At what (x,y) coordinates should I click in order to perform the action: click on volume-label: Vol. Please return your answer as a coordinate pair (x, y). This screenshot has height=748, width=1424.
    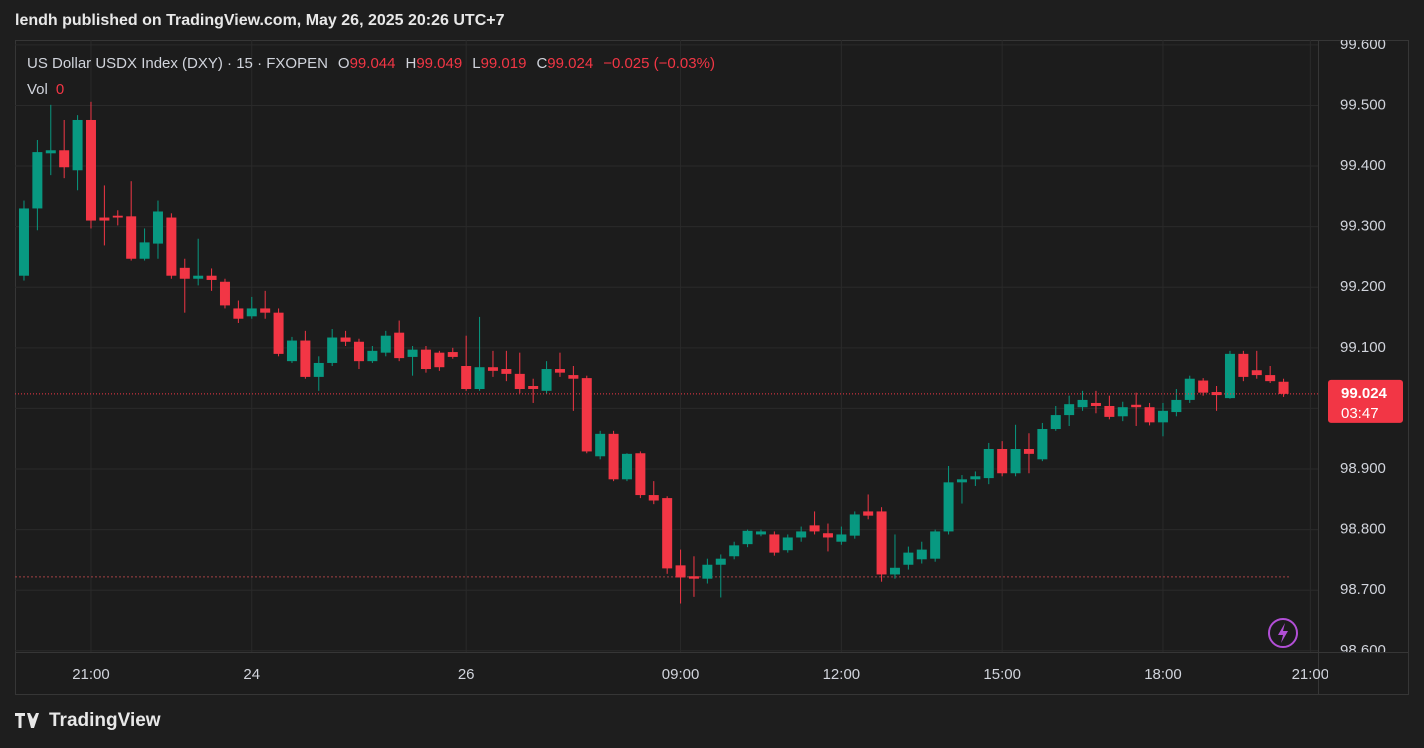
    Looking at the image, I should click on (37, 89).